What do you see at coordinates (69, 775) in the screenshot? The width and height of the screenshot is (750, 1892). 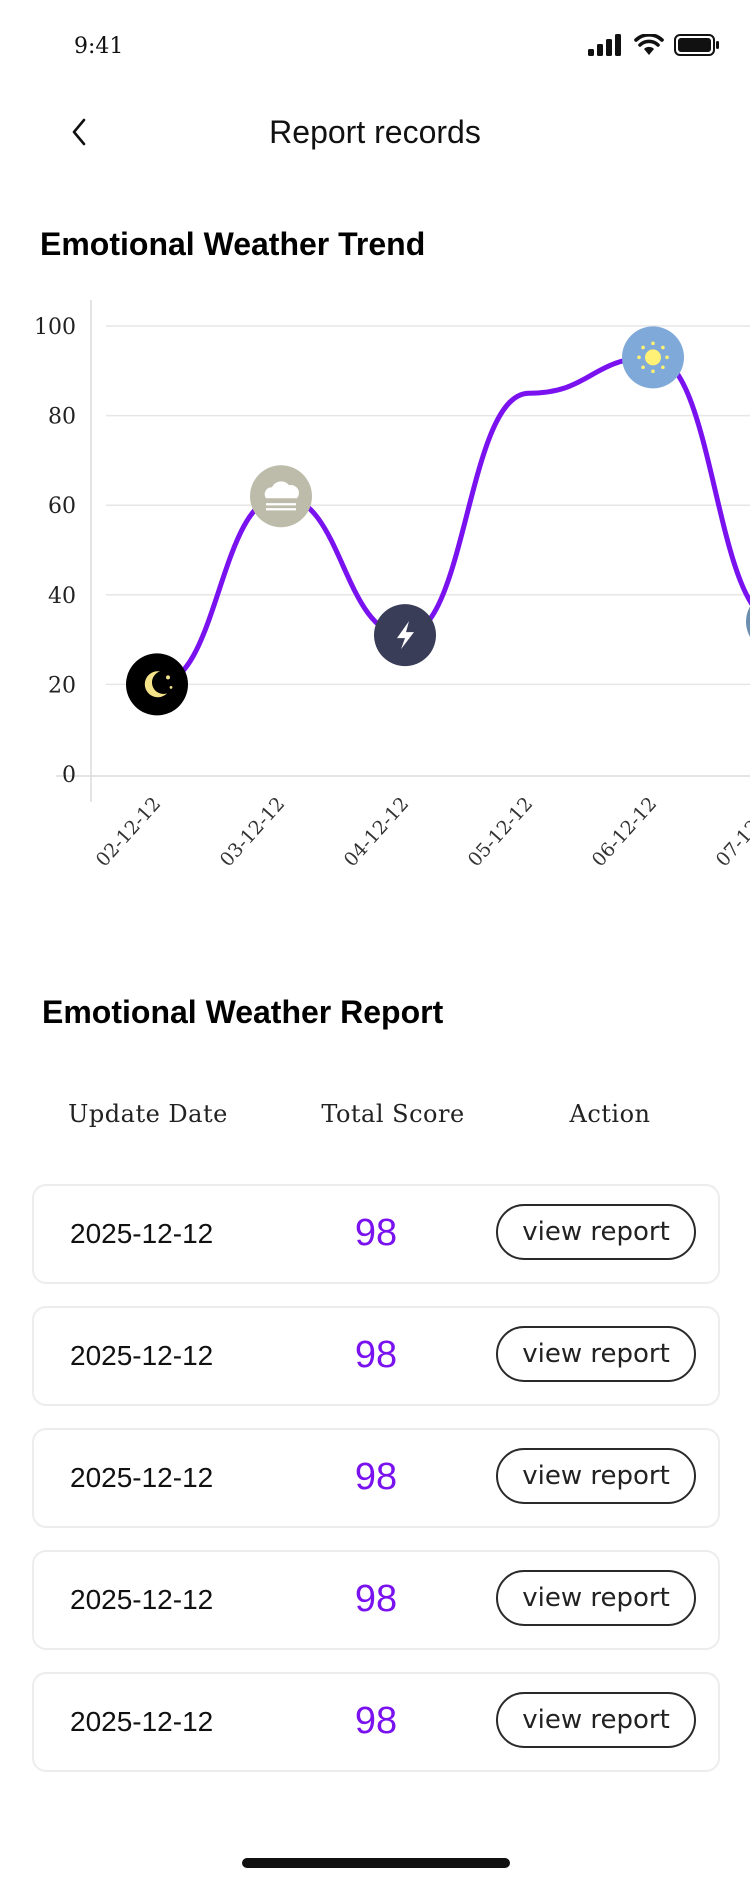 I see `y-tick-label: 0` at bounding box center [69, 775].